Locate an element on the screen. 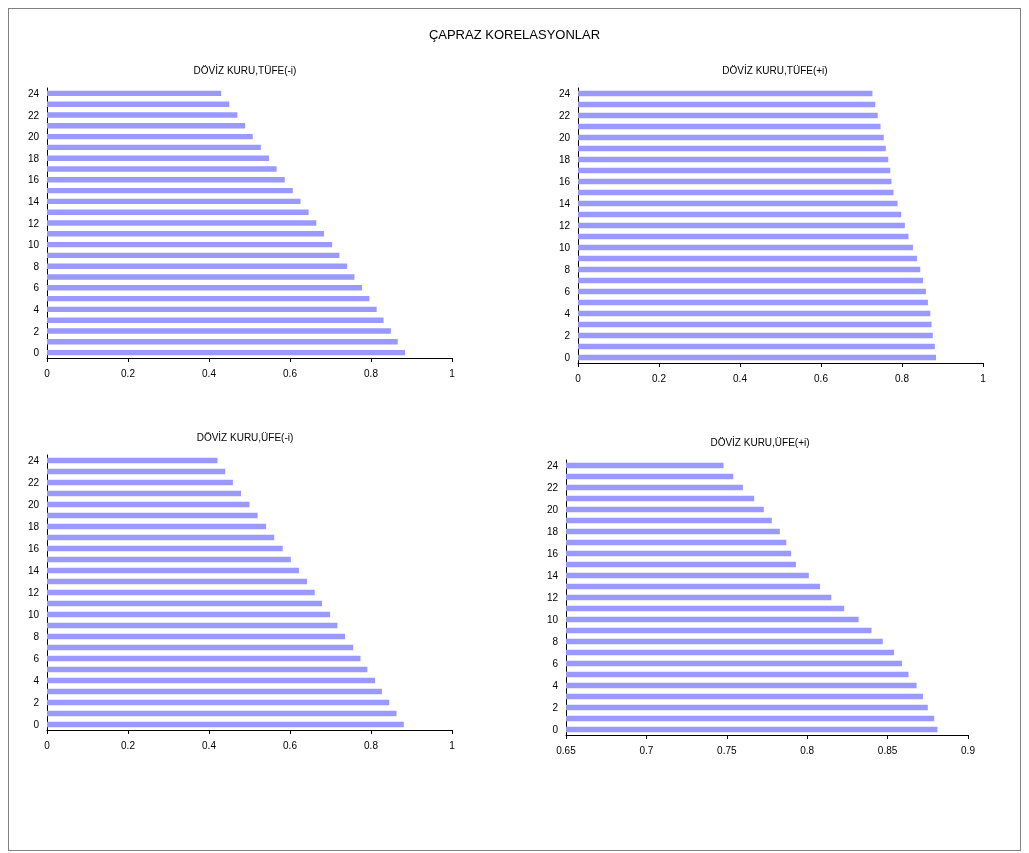 The image size is (1029, 853). x-tick-label: 0.85 is located at coordinates (887, 750).